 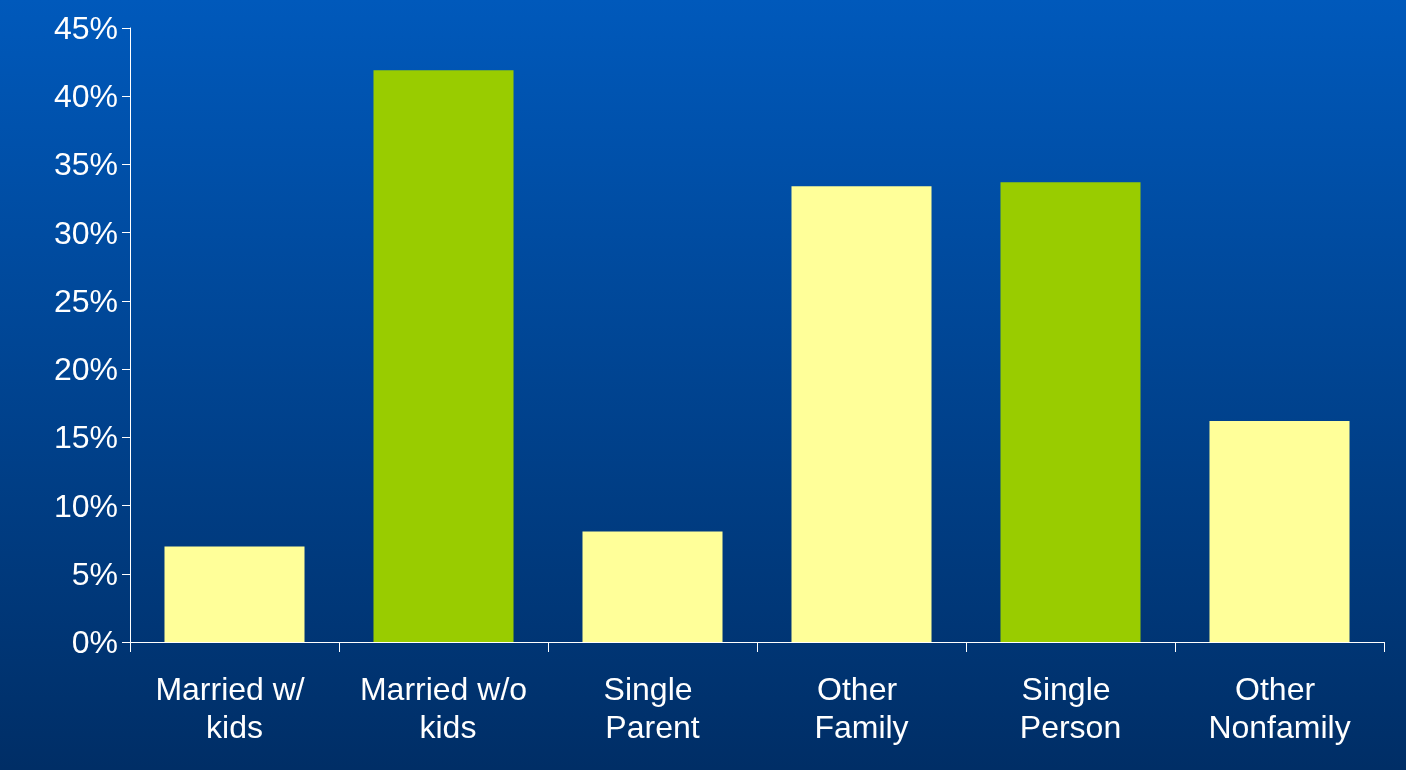 I want to click on x-tick-label: Other Nonfamily, so click(x=1279, y=708).